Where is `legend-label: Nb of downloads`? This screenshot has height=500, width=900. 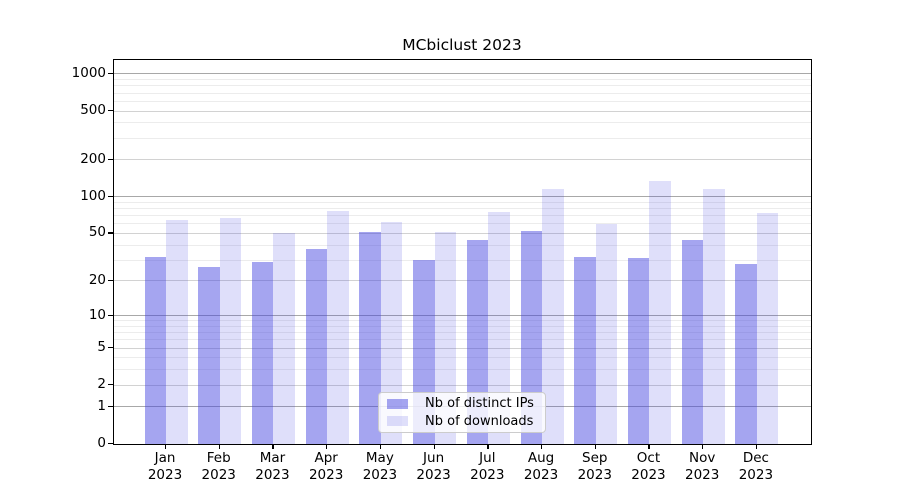
legend-label: Nb of downloads is located at coordinates (479, 421).